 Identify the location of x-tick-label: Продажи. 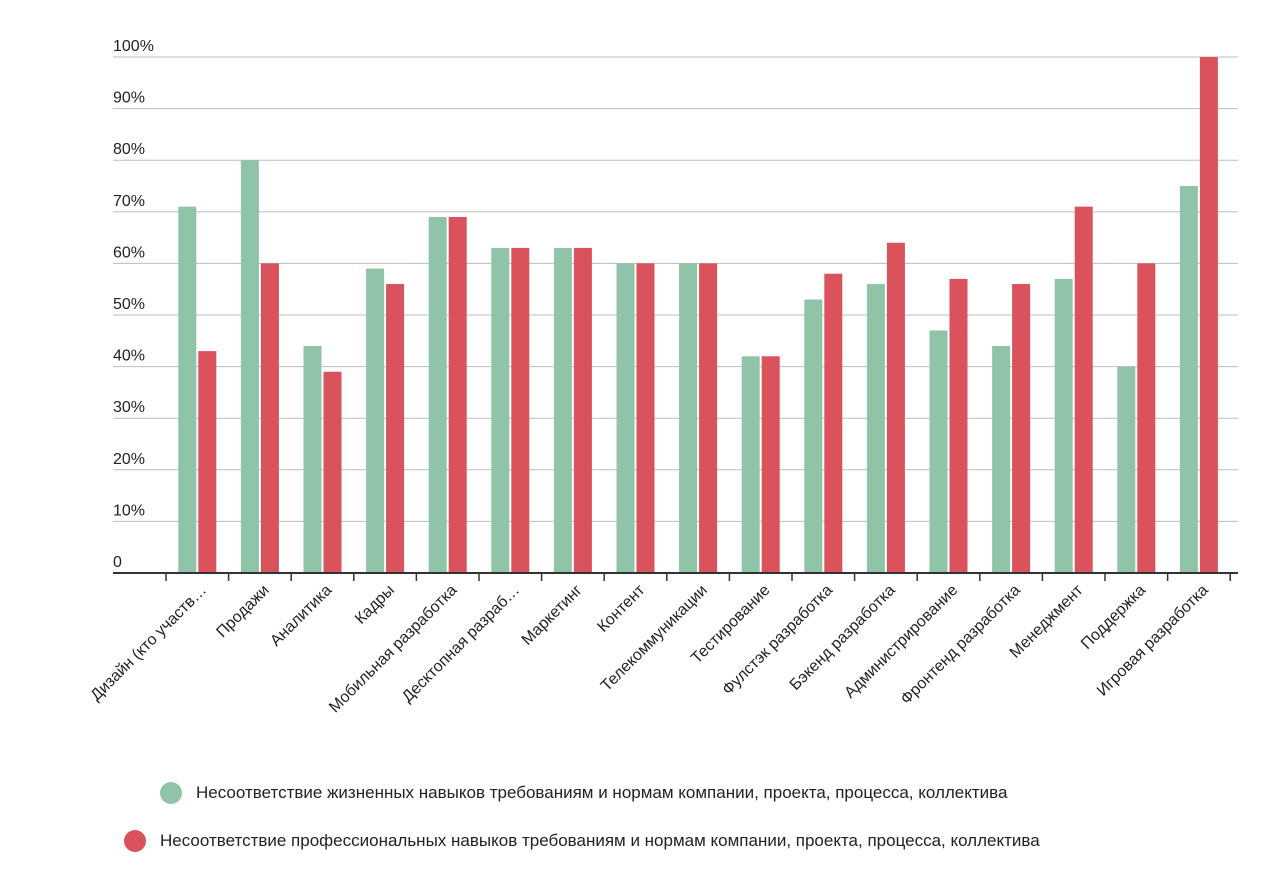
(242, 611).